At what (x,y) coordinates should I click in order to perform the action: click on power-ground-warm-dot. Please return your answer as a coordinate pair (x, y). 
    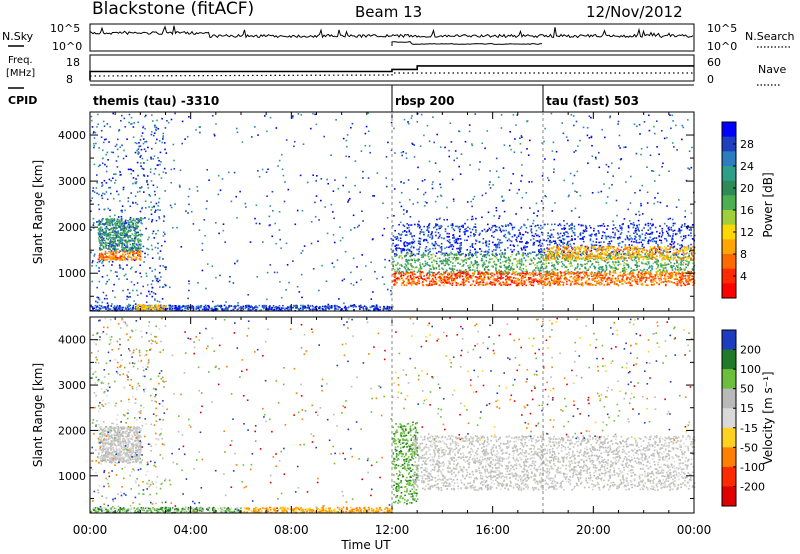
    Looking at the image, I should click on (165, 307).